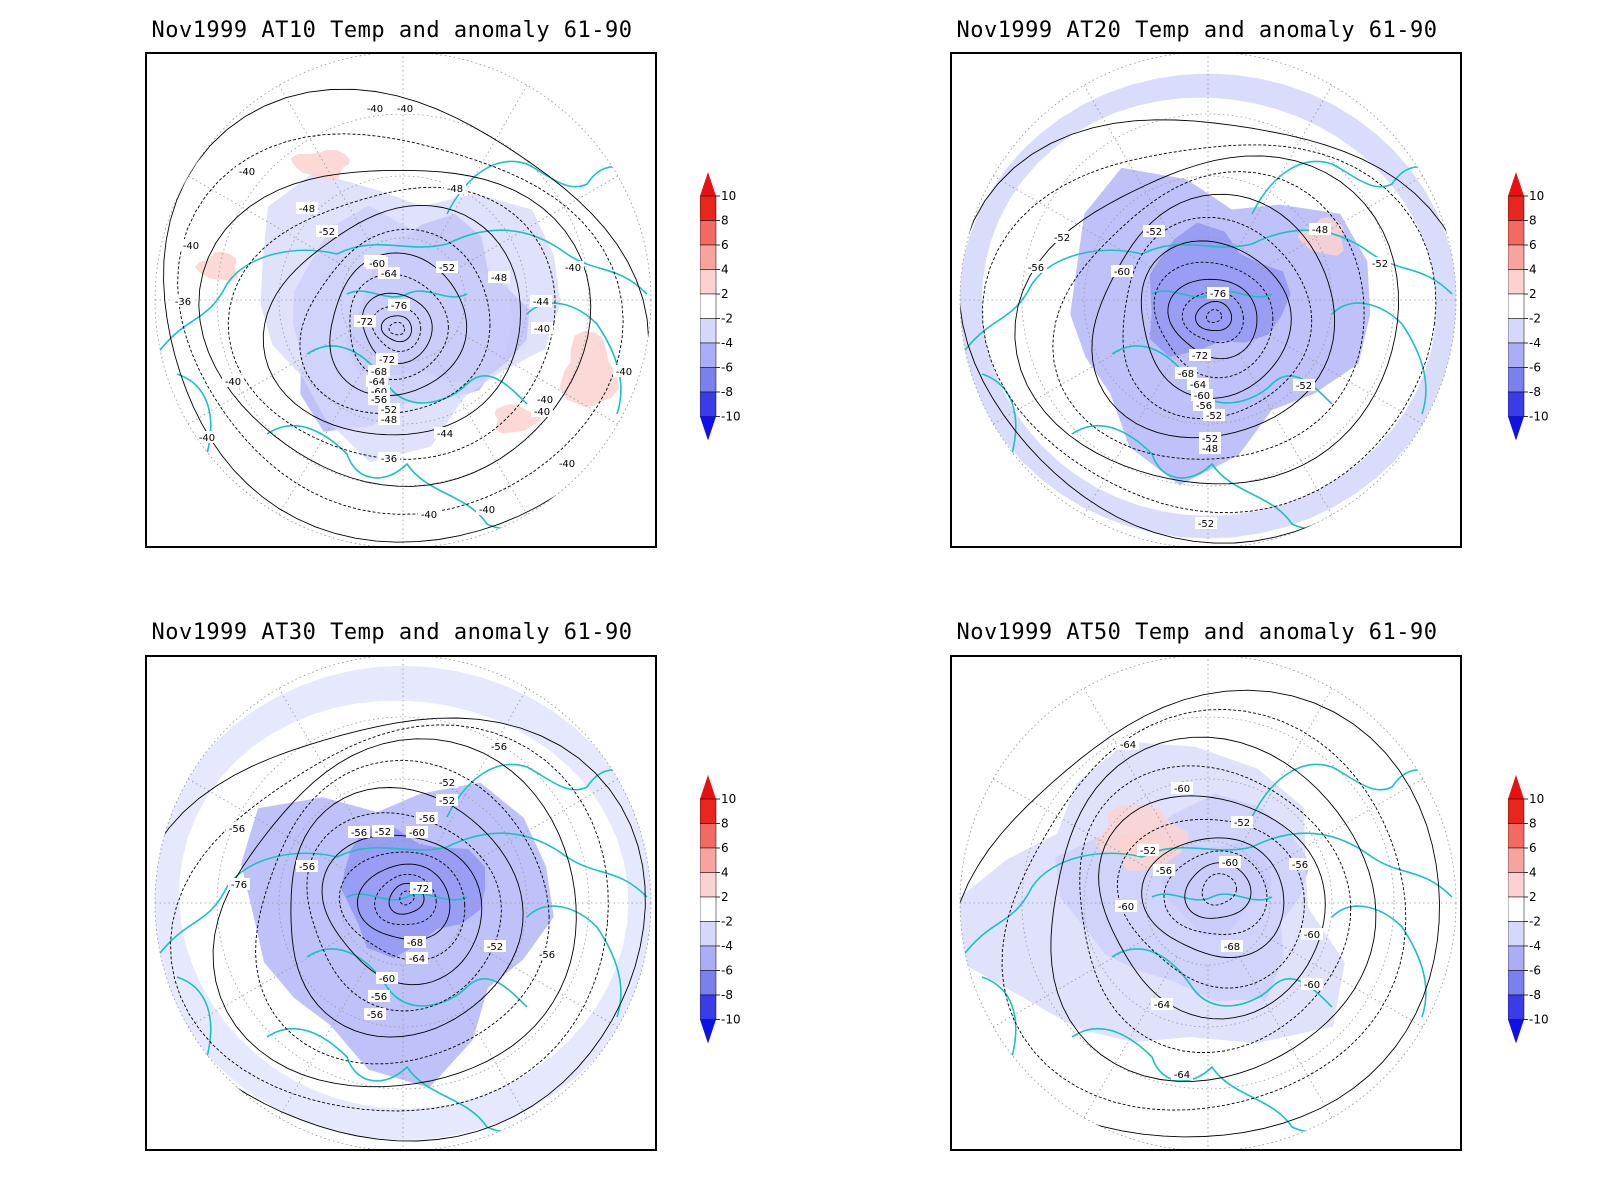 This screenshot has width=1600, height=1200. I want to click on panel-4-svg: -64-60-52-52-56-60 -56-60-68-60-60-64-64, so click(1208, 903).